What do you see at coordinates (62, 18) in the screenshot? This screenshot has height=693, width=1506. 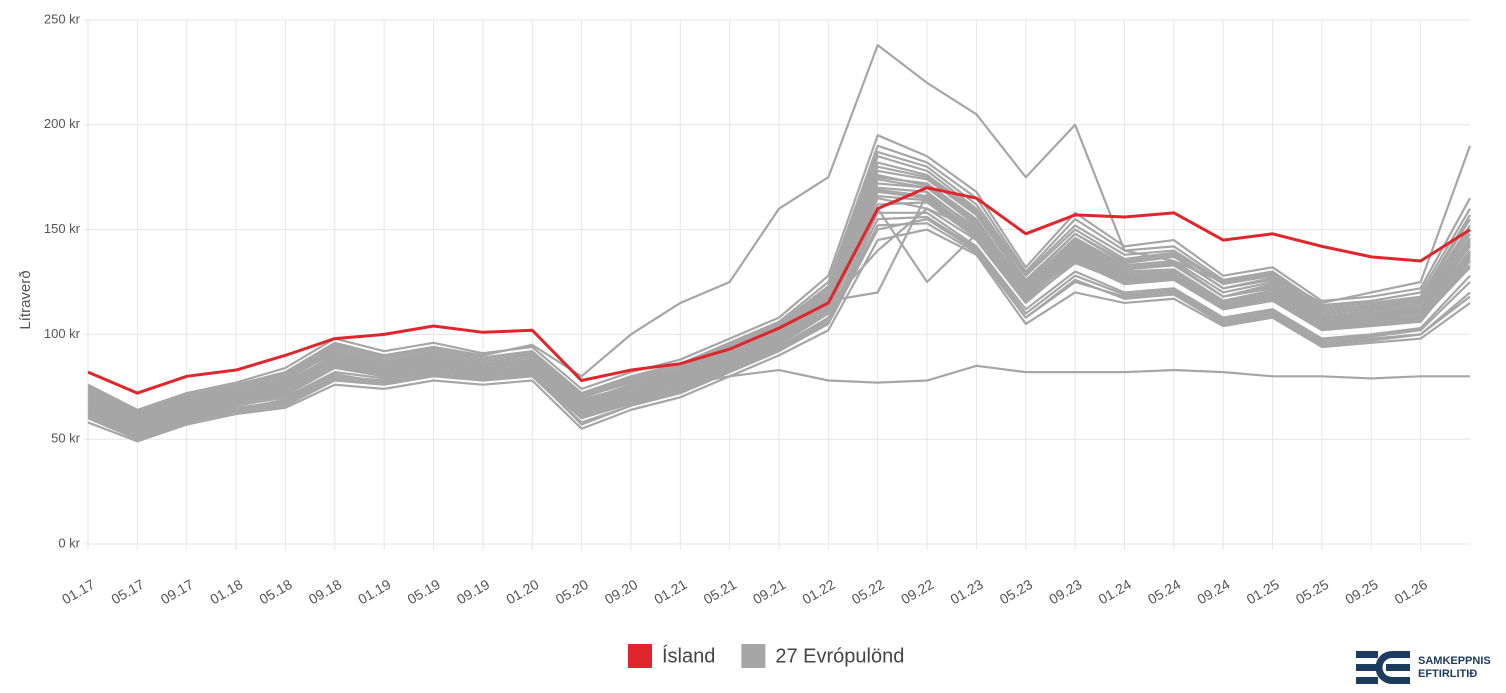 I see `y-tick-label: 250 kr` at bounding box center [62, 18].